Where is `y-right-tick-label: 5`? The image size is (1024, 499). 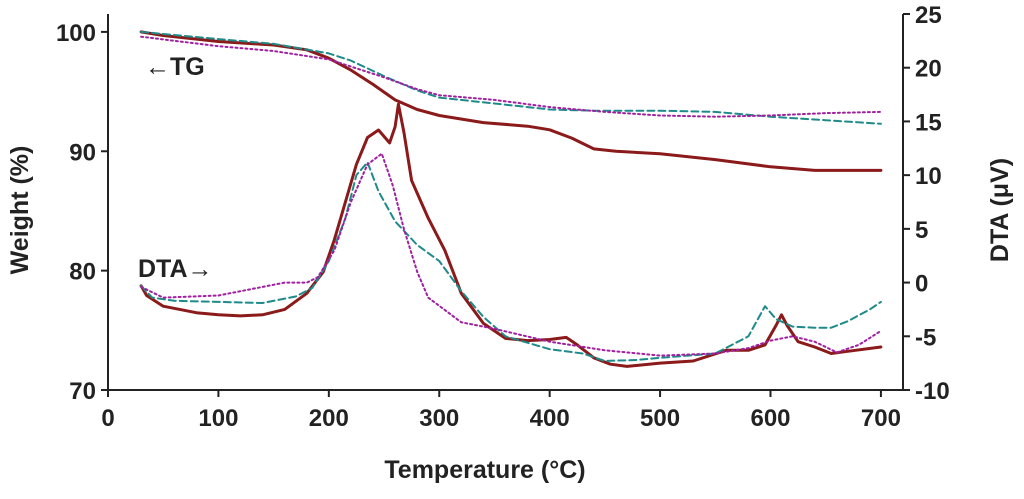
y-right-tick-label: 5 is located at coordinates (921, 230).